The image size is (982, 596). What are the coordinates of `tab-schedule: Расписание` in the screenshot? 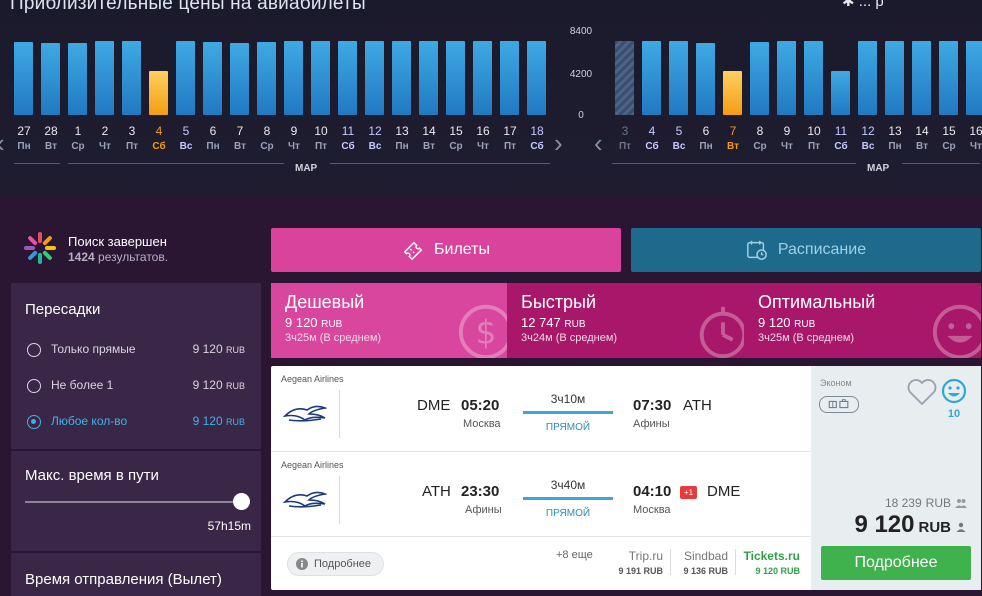 It's located at (806, 250).